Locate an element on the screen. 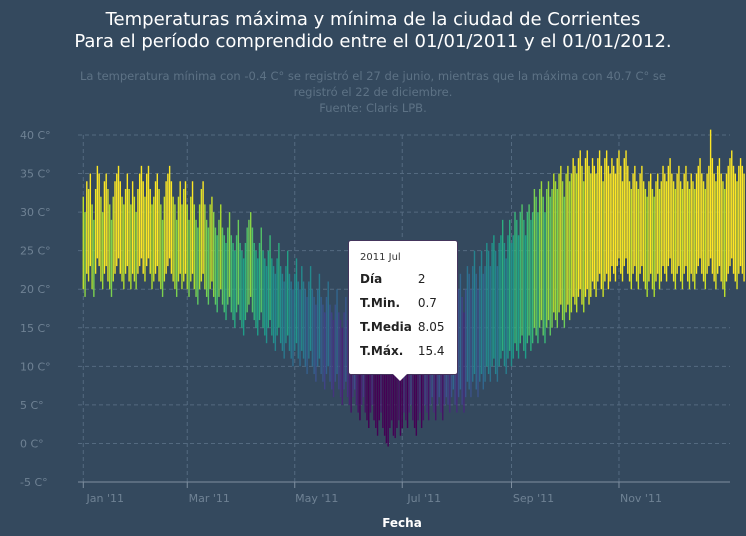 The image size is (746, 536). chart-subtitle-line: registró el 22 de diciembre. is located at coordinates (373, 92).